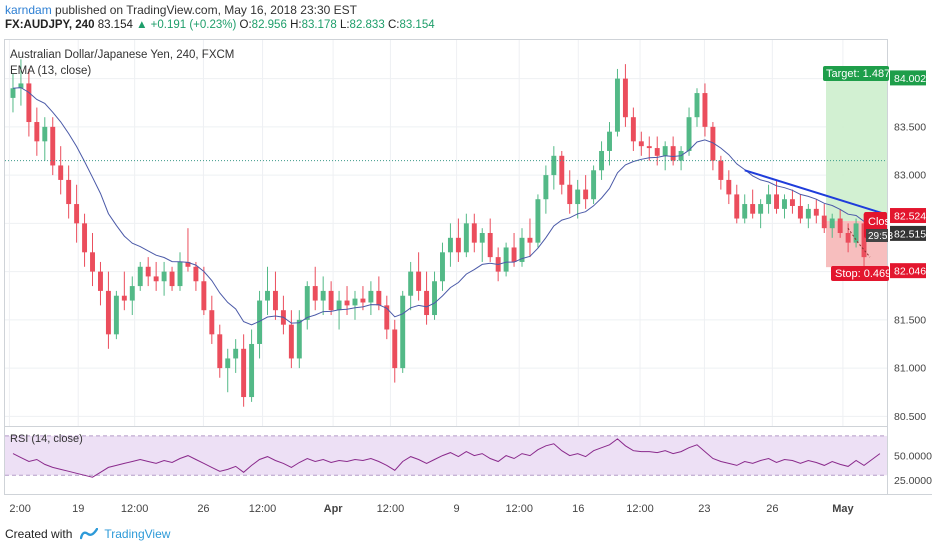 Image resolution: width=932 pixels, height=550 pixels. I want to click on target-label: Target: 1.487, so click(858, 74).